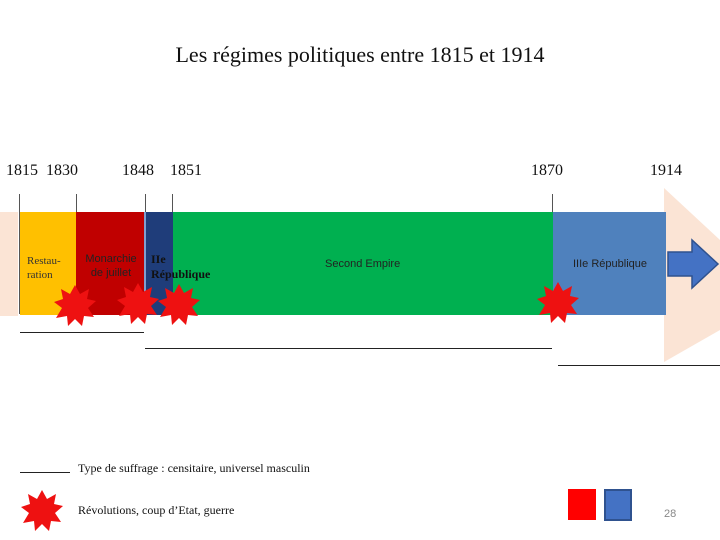  What do you see at coordinates (666, 170) in the screenshot?
I see `year-1914: 1914` at bounding box center [666, 170].